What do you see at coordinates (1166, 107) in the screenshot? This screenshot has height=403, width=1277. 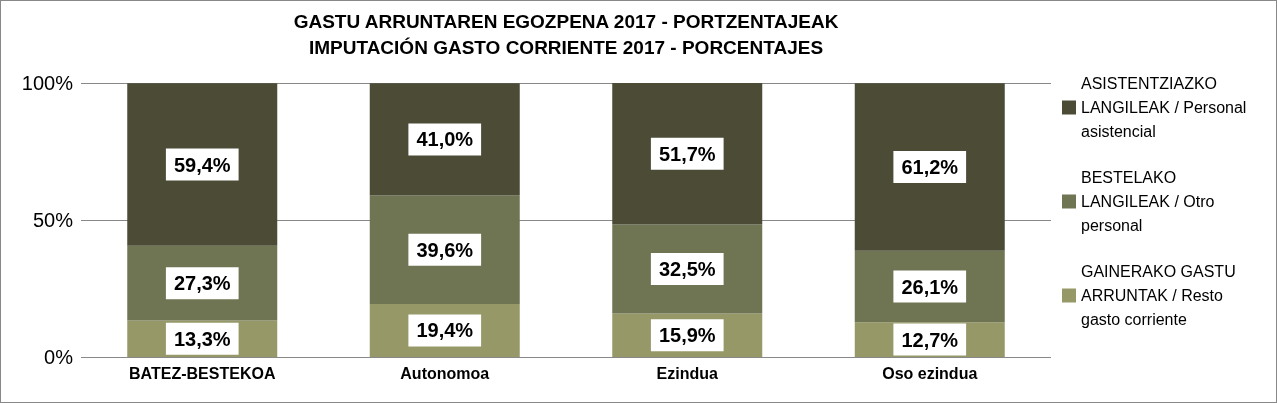 I see `legend-label: ASISTENTZIAZKO LANGILEAK / Personal asistencial` at bounding box center [1166, 107].